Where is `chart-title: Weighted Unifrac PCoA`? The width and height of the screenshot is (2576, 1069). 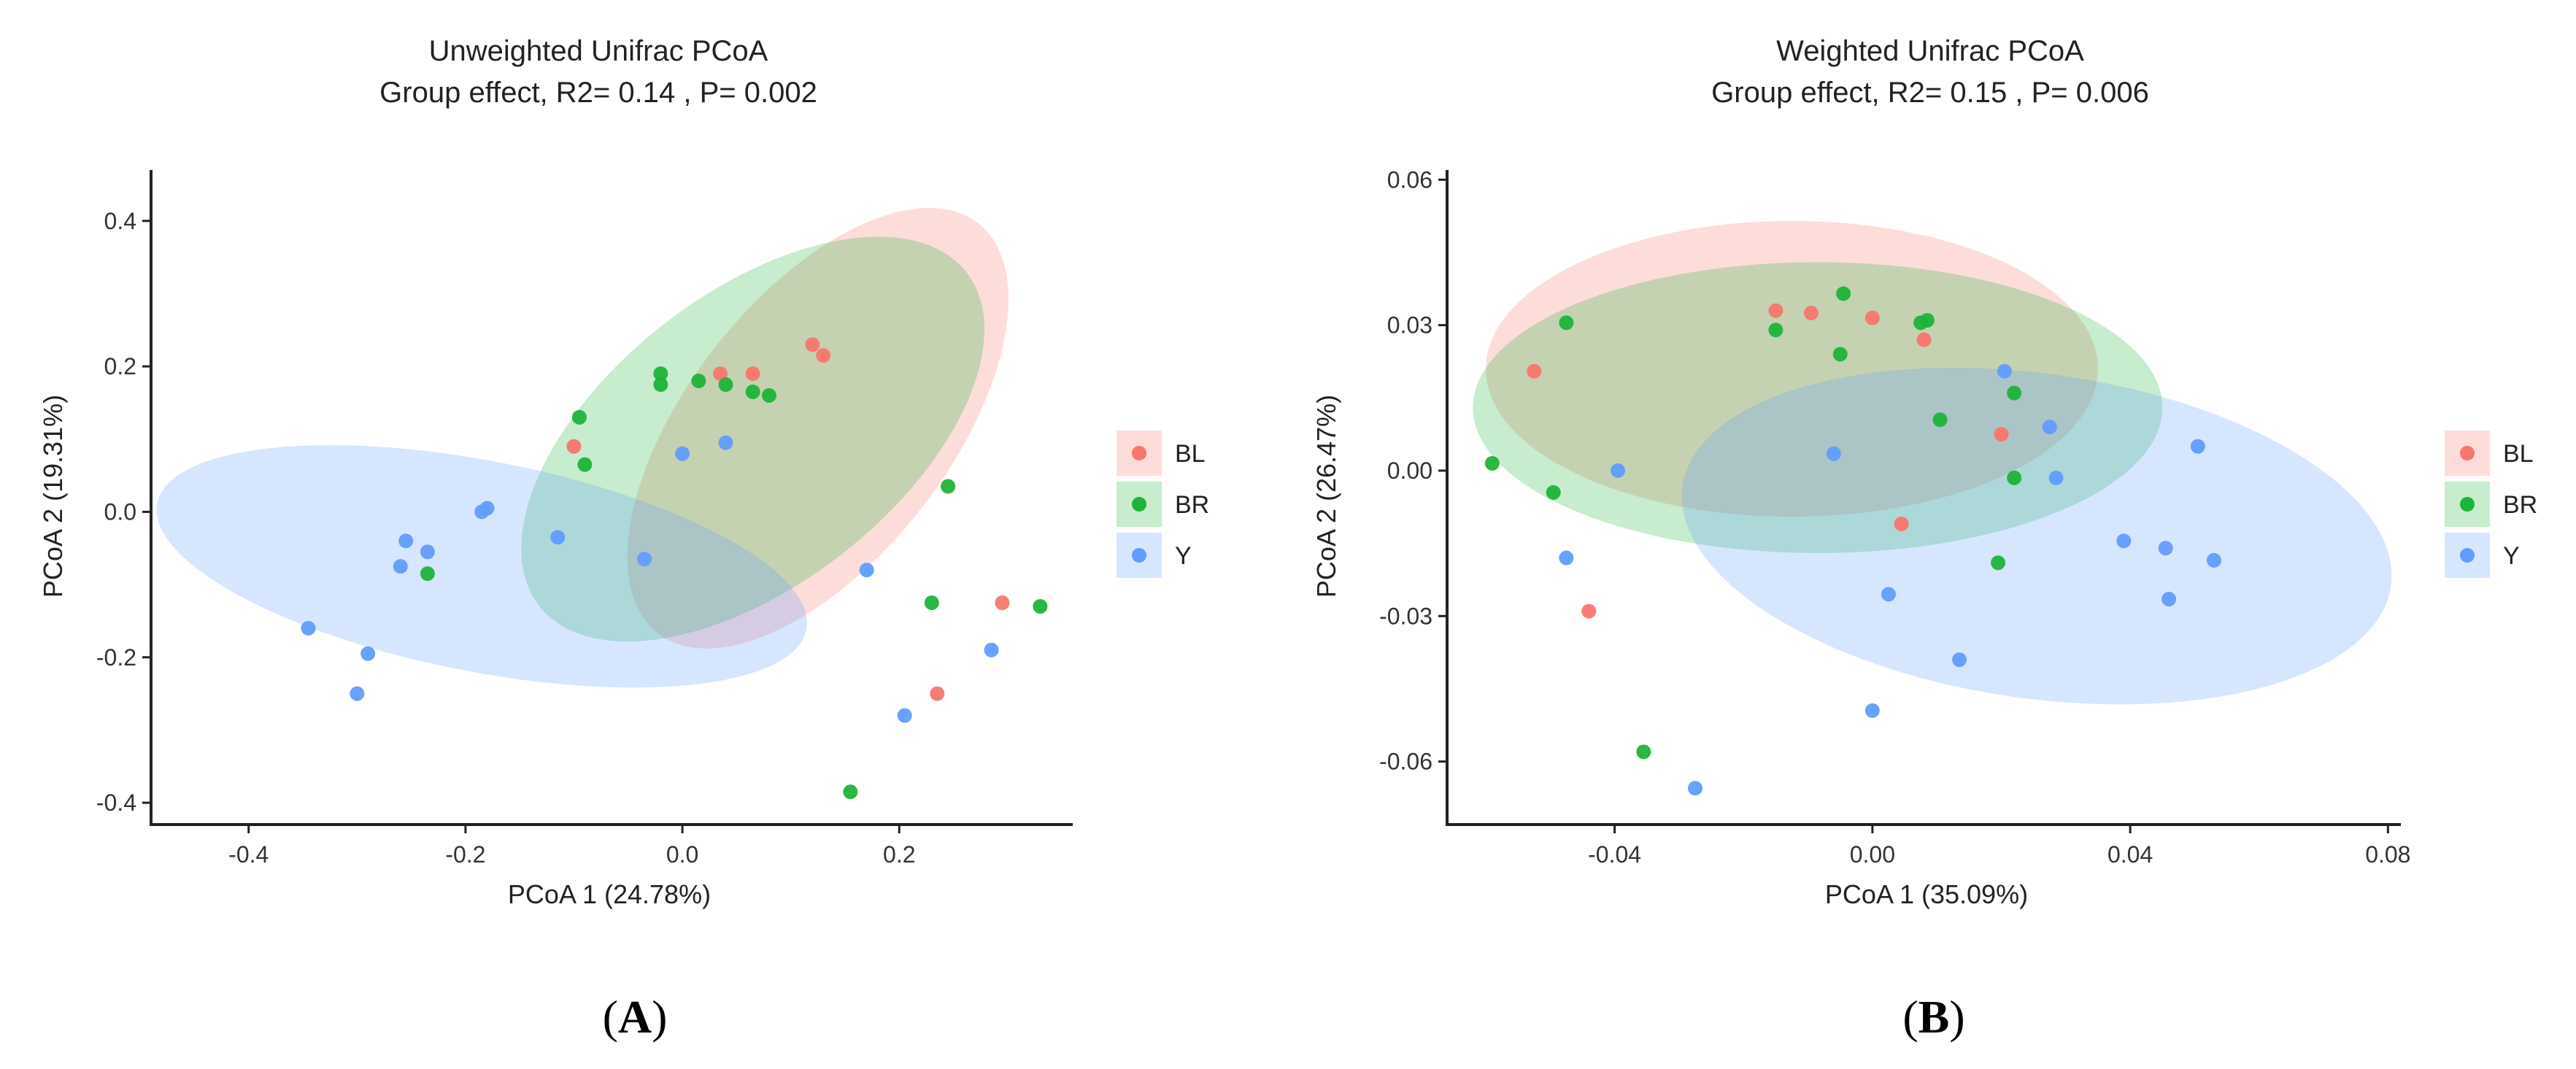
chart-title: Weighted Unifrac PCoA is located at coordinates (1930, 51).